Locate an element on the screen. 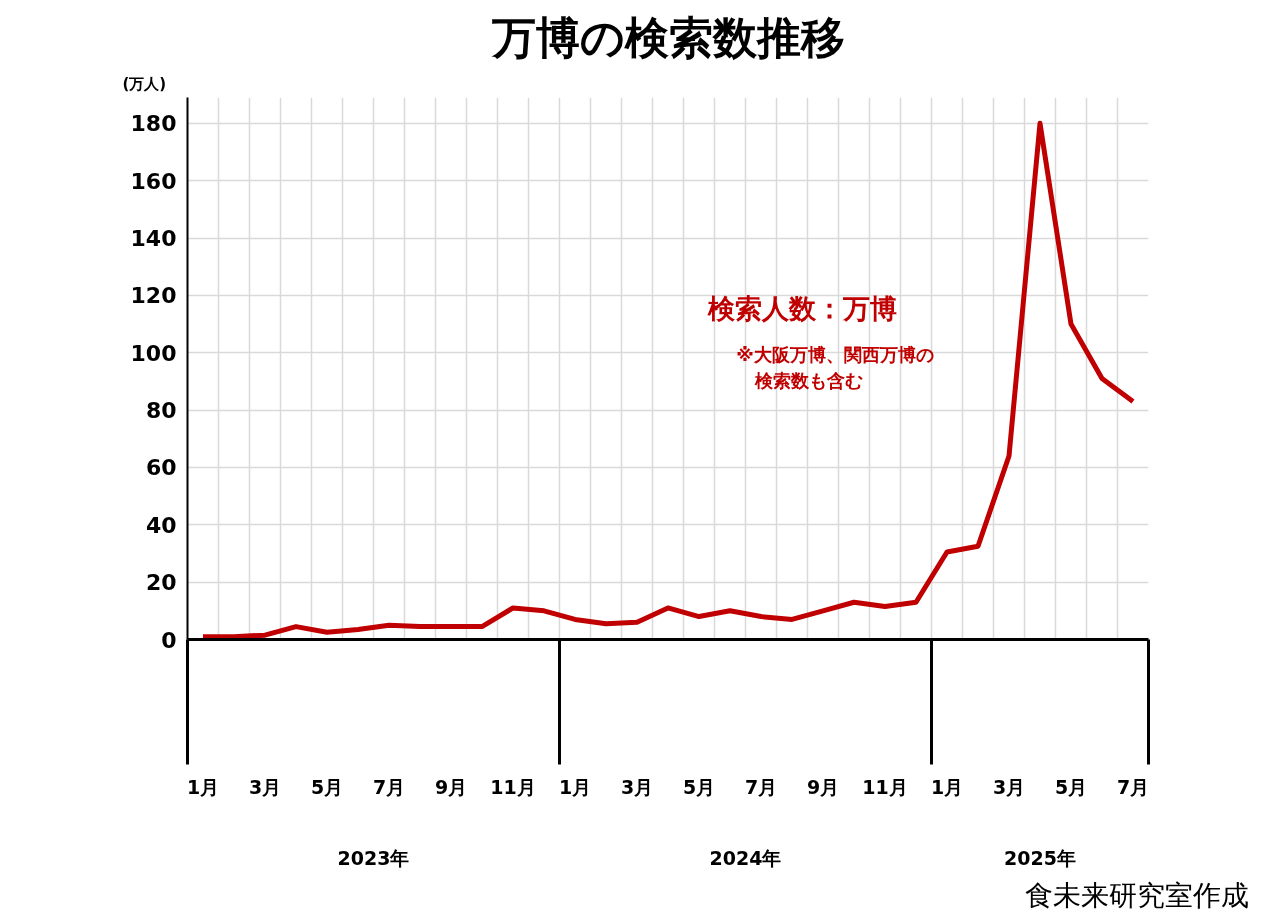 This screenshot has height=916, width=1280. y-tick-label: 40 is located at coordinates (161, 525).